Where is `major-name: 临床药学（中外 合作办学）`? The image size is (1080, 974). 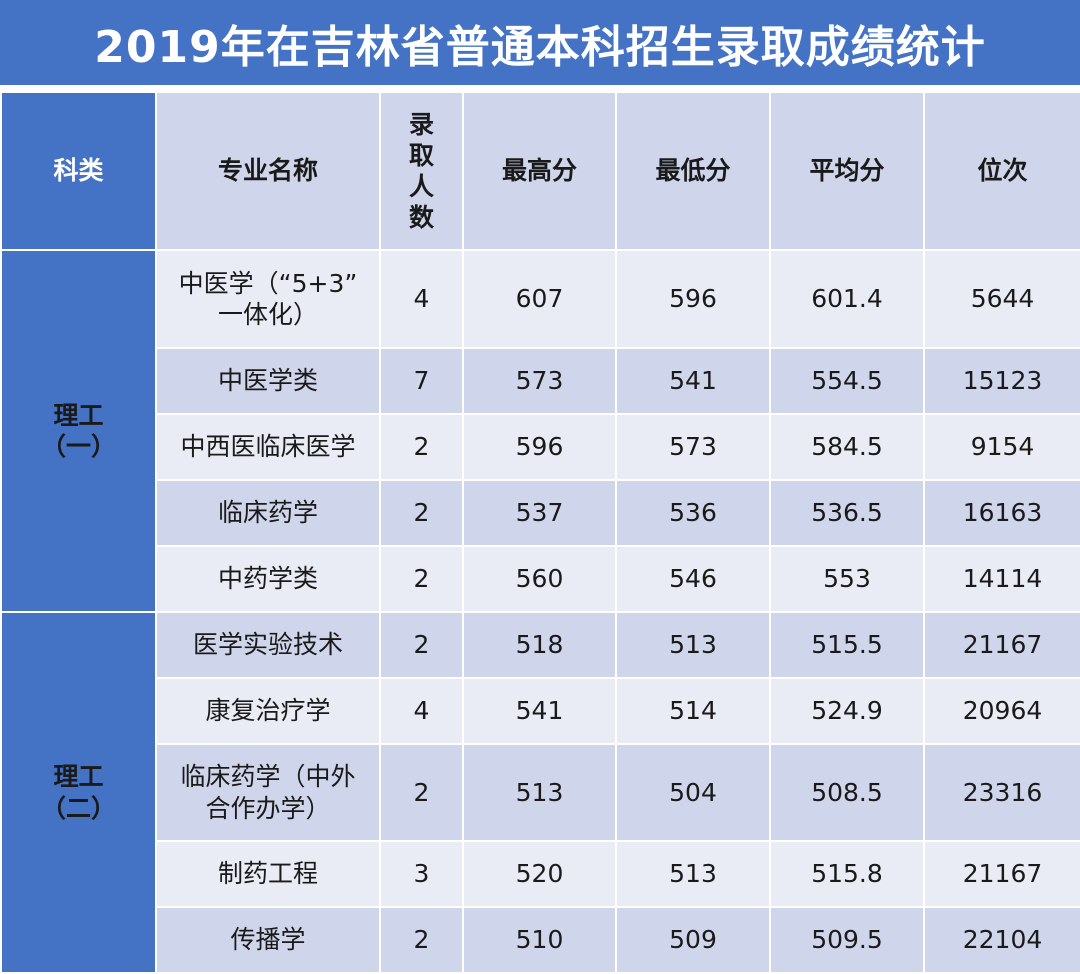
major-name: 临床药学（中外 合作办学） is located at coordinates (268, 792).